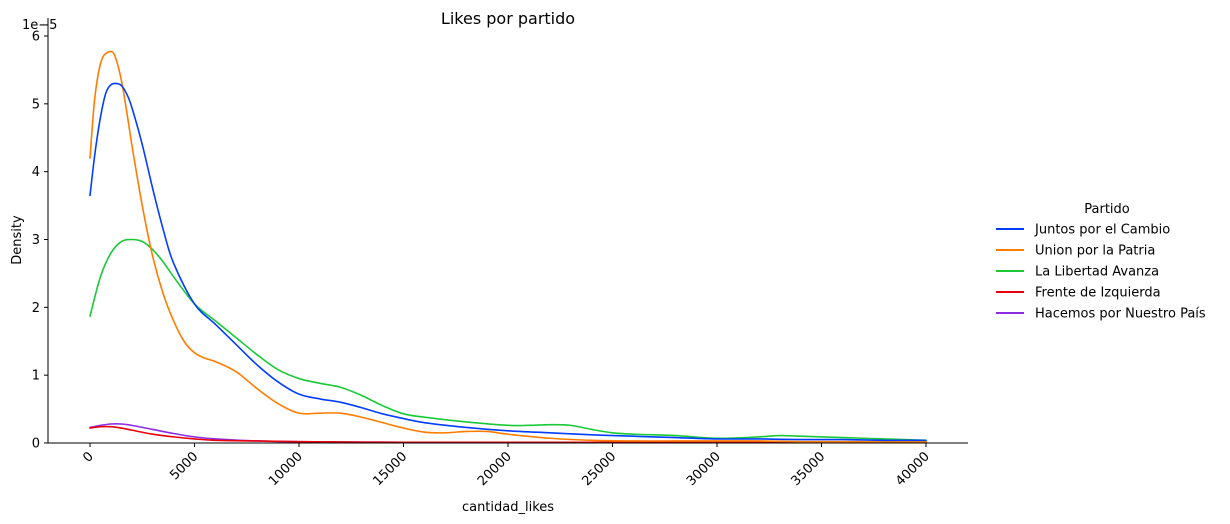 The image size is (1230, 524). What do you see at coordinates (36, 376) in the screenshot?
I see `y-tick-label: 1` at bounding box center [36, 376].